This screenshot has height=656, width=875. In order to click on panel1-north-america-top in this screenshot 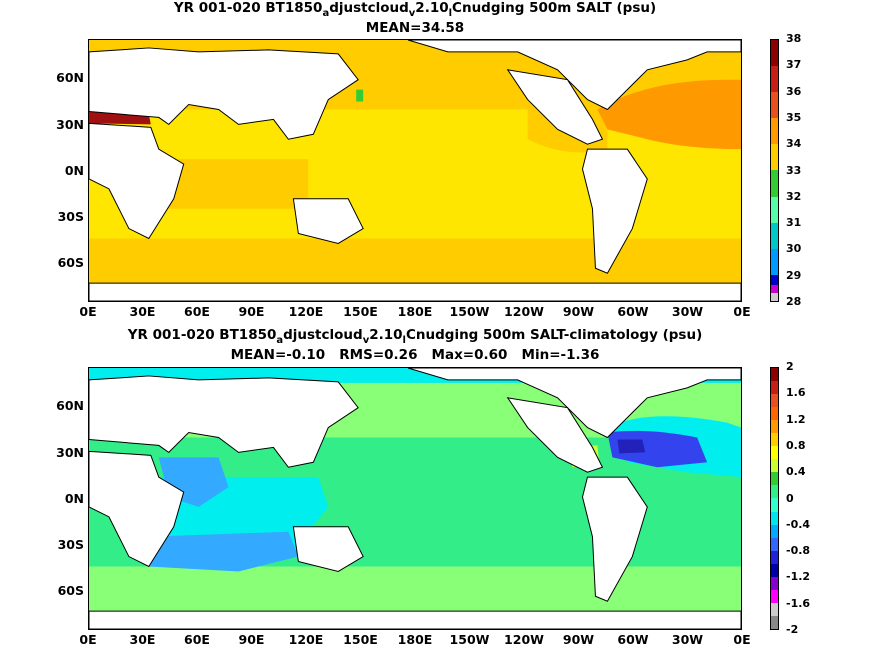, I will do `click(574, 75)`.